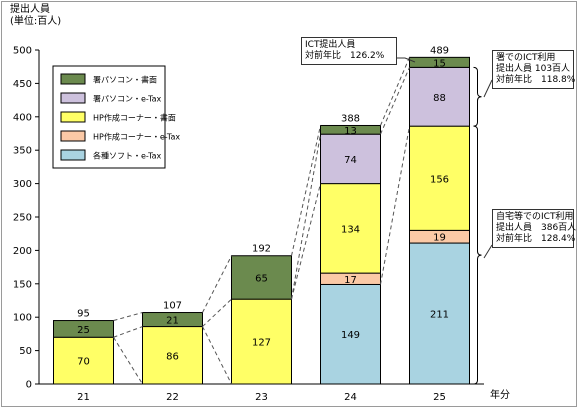  Describe the element at coordinates (22, 318) in the screenshot. I see `y-tick-label-100: 100` at that location.